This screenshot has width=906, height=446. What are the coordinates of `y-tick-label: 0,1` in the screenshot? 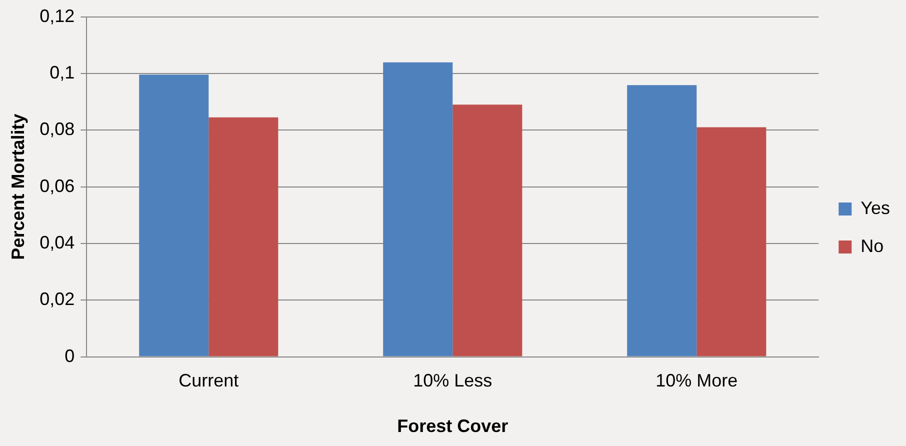 It's located at (62, 72).